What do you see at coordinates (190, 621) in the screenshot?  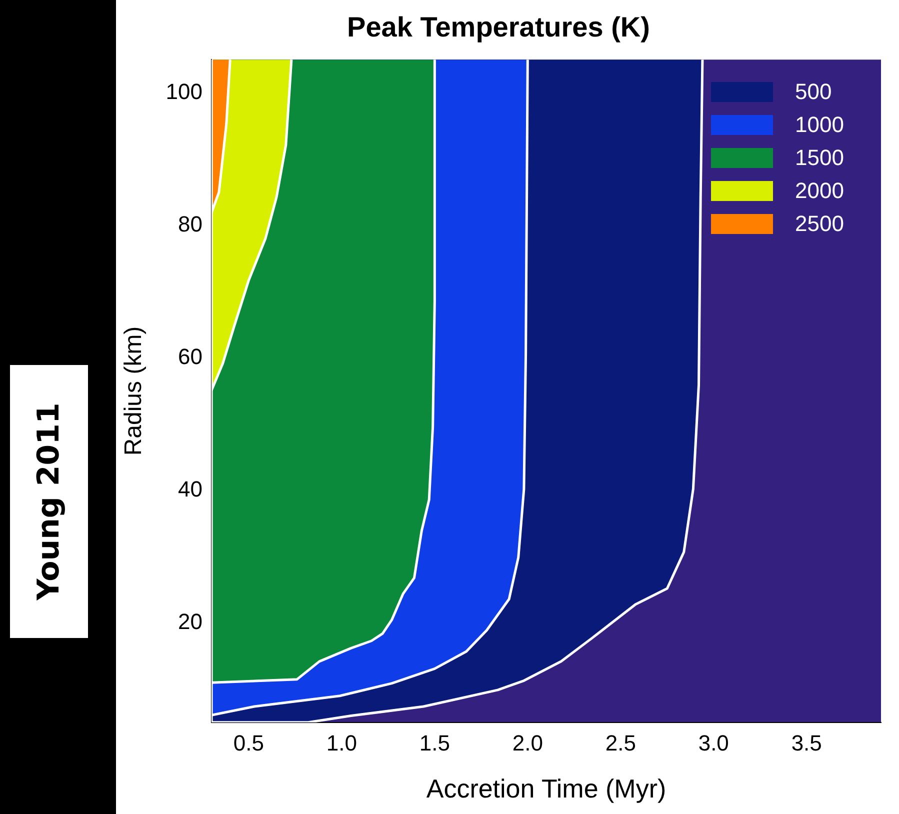 I see `y-tick-label: 20` at bounding box center [190, 621].